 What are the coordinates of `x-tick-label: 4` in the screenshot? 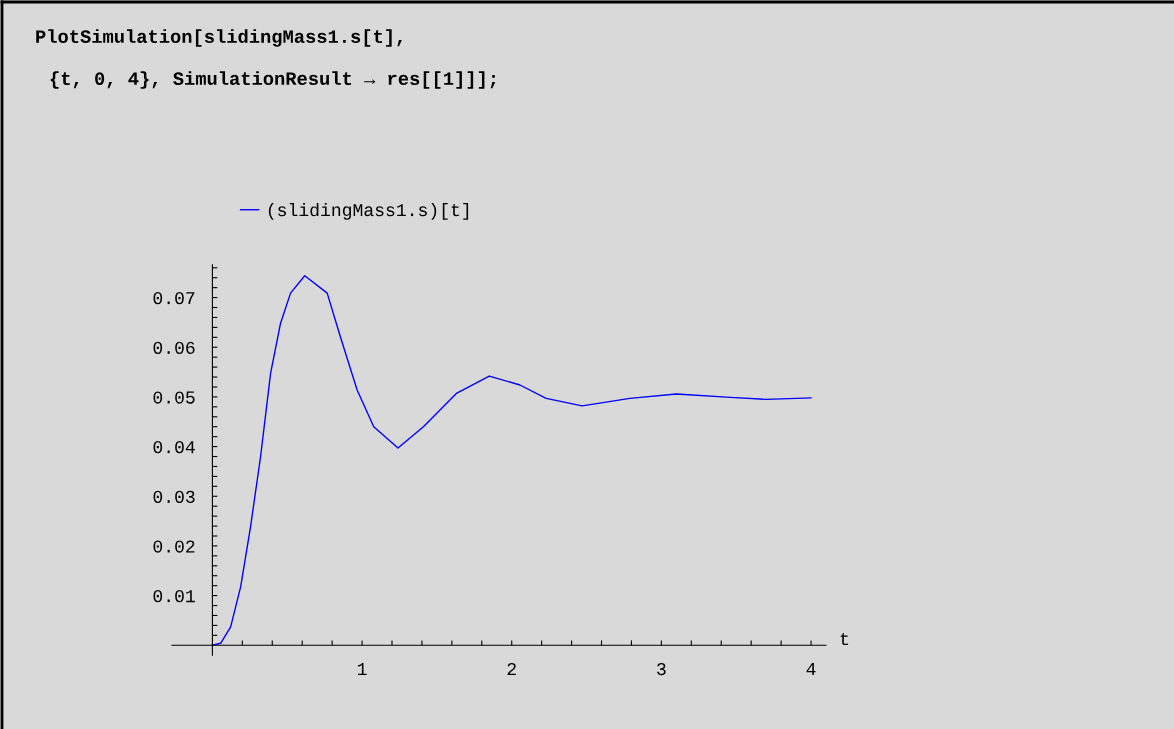 It's located at (811, 669).